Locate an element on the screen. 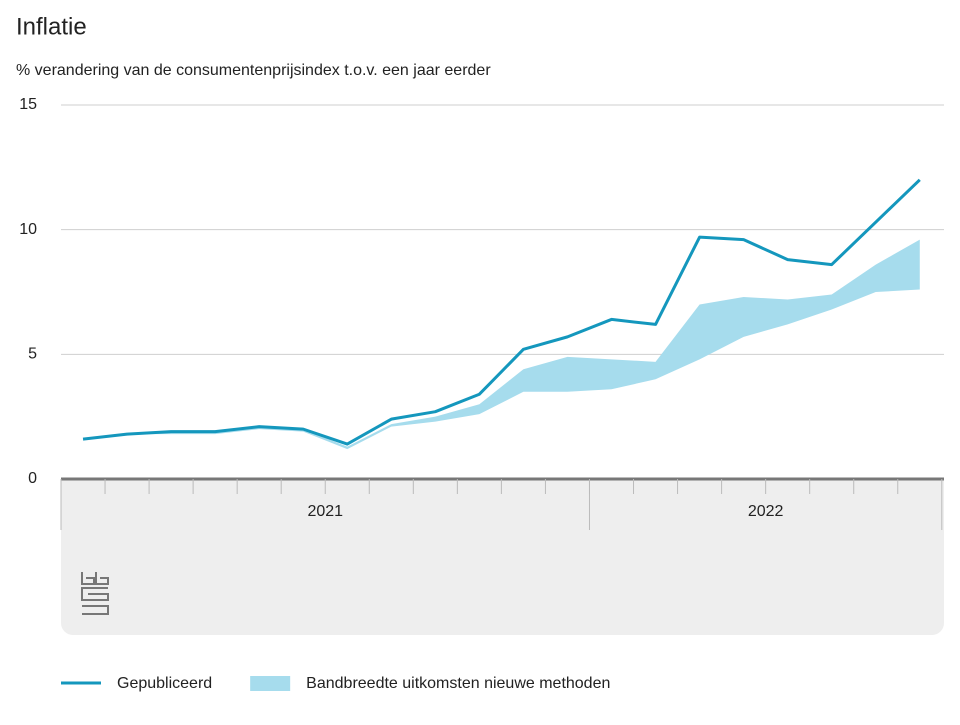 The image size is (960, 725). y-tick-label: 15 is located at coordinates (28, 104).